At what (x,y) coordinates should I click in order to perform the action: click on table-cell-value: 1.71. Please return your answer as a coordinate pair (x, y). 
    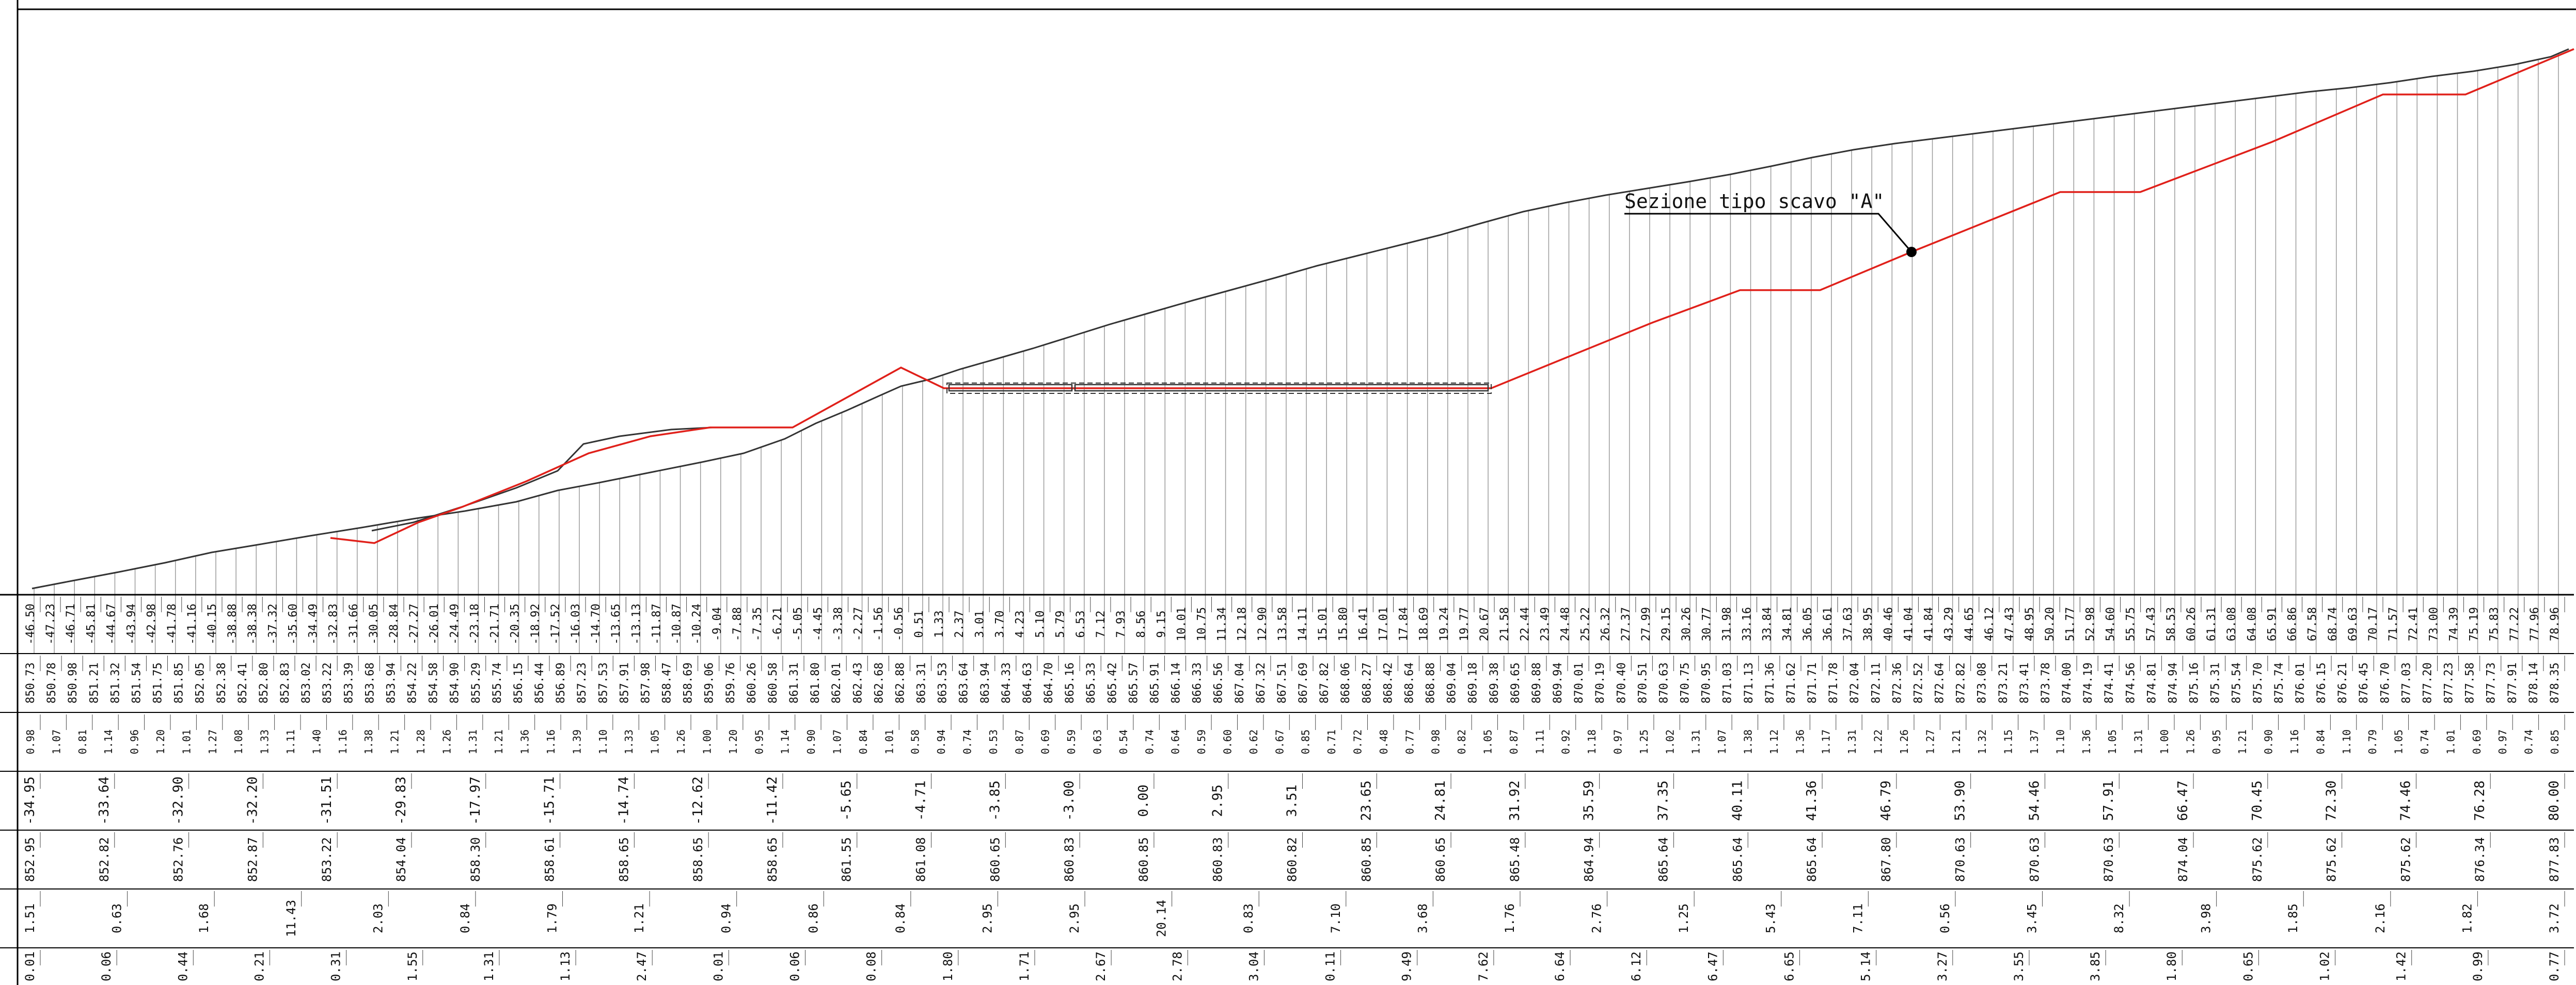
    Looking at the image, I should click on (1024, 966).